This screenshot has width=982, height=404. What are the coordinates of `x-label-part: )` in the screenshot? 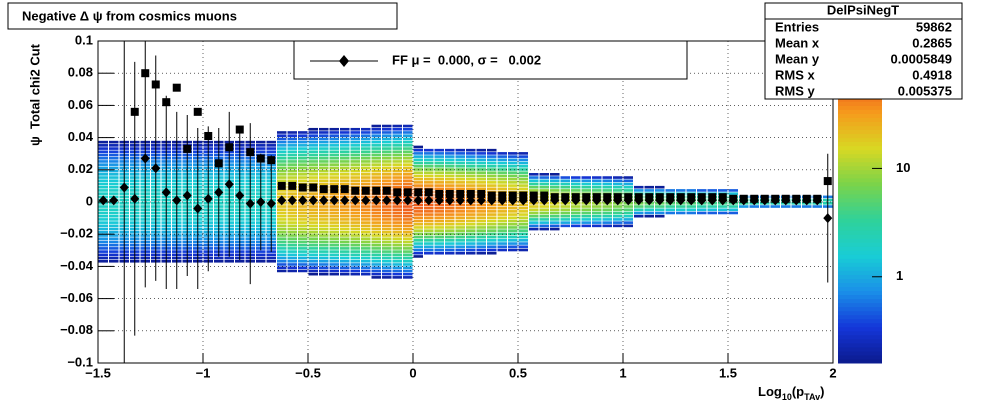 It's located at (822, 391).